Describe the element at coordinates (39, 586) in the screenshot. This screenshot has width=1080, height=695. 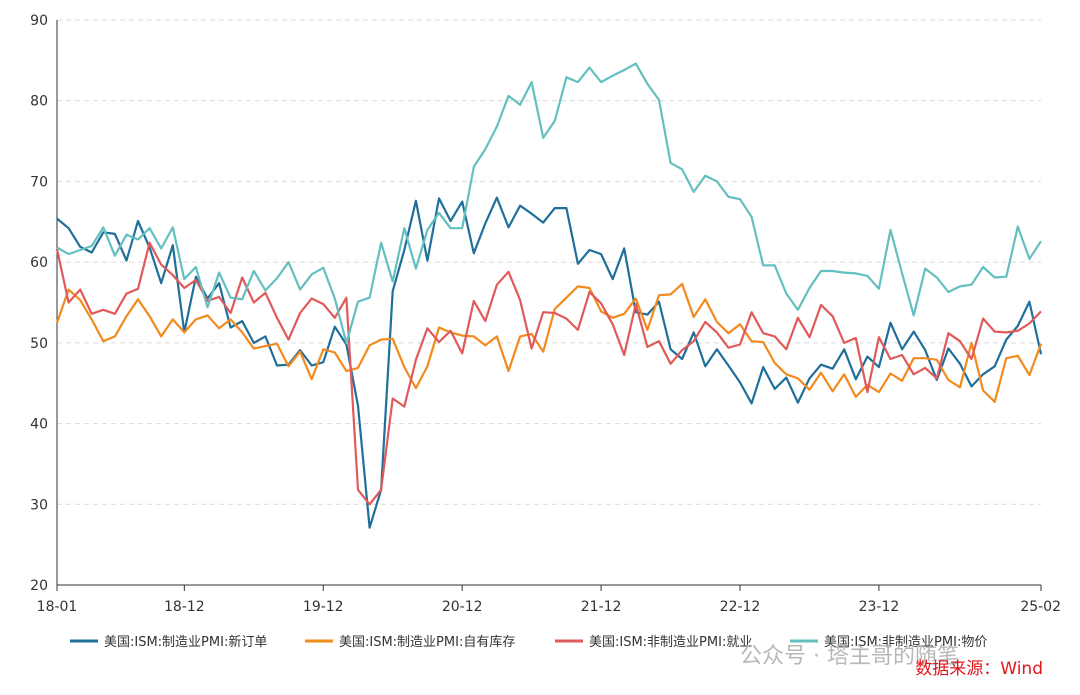
I see `y-tick-label: 20` at that location.